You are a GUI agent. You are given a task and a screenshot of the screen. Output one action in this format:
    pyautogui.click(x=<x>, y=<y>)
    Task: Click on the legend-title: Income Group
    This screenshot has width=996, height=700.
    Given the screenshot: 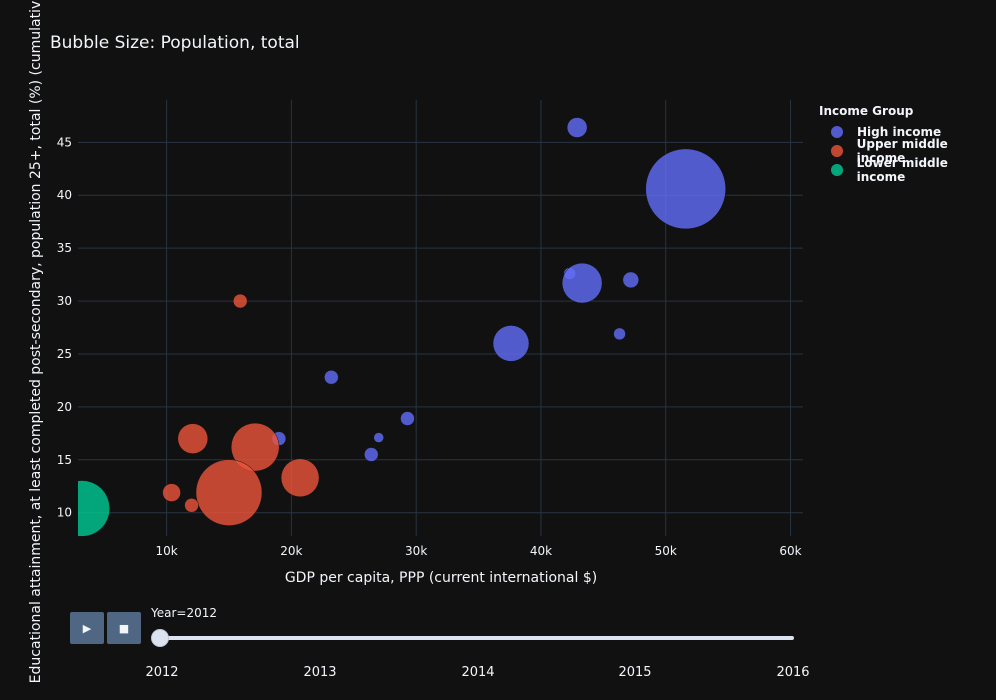 What is the action you would take?
    pyautogui.click(x=866, y=111)
    